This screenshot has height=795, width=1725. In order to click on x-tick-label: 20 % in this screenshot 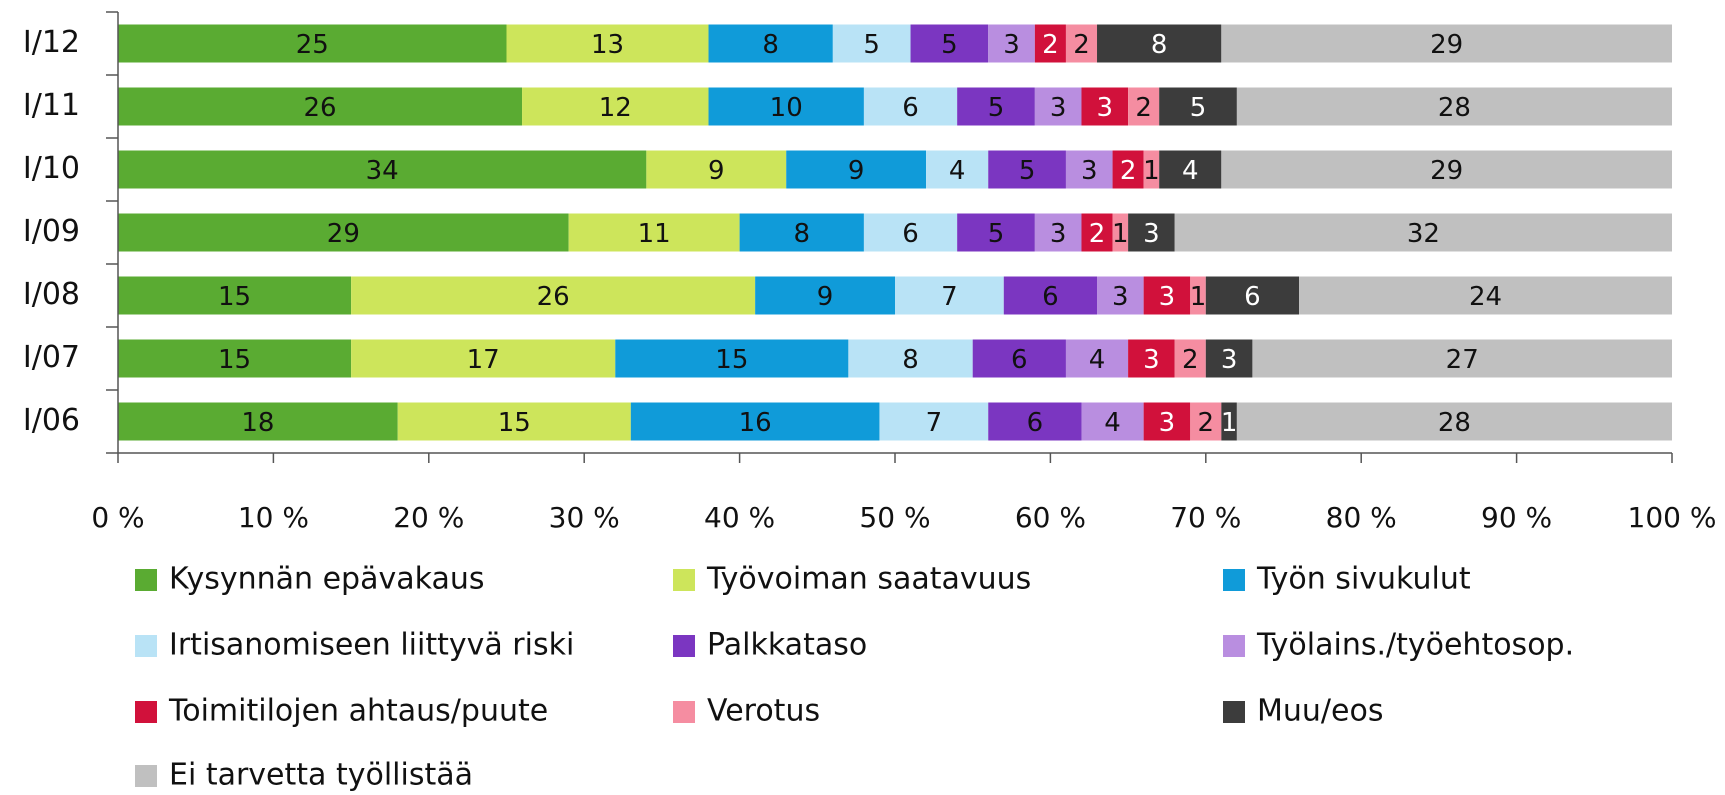, I will do `click(428, 517)`.